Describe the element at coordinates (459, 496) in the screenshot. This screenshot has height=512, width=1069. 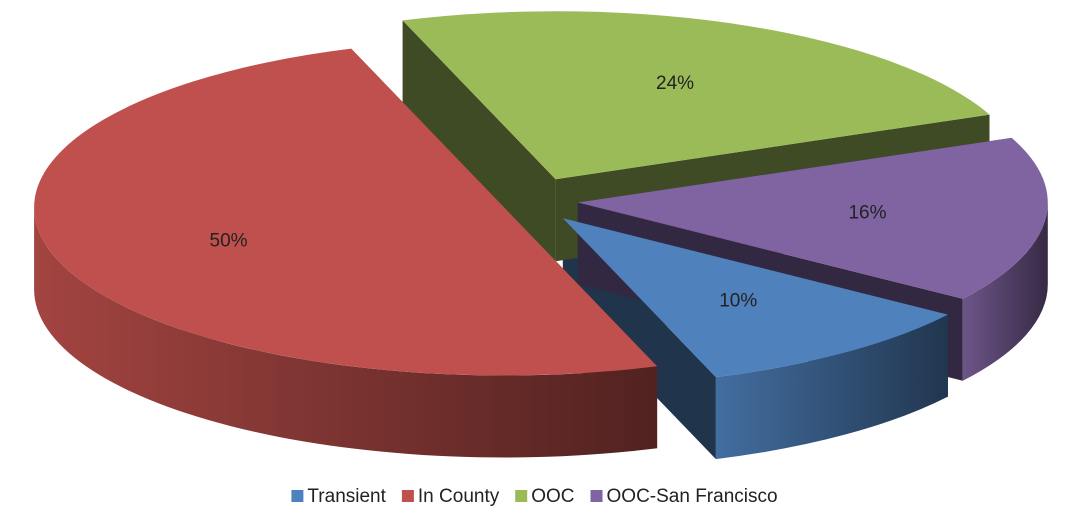
I see `legend-label: In County` at that location.